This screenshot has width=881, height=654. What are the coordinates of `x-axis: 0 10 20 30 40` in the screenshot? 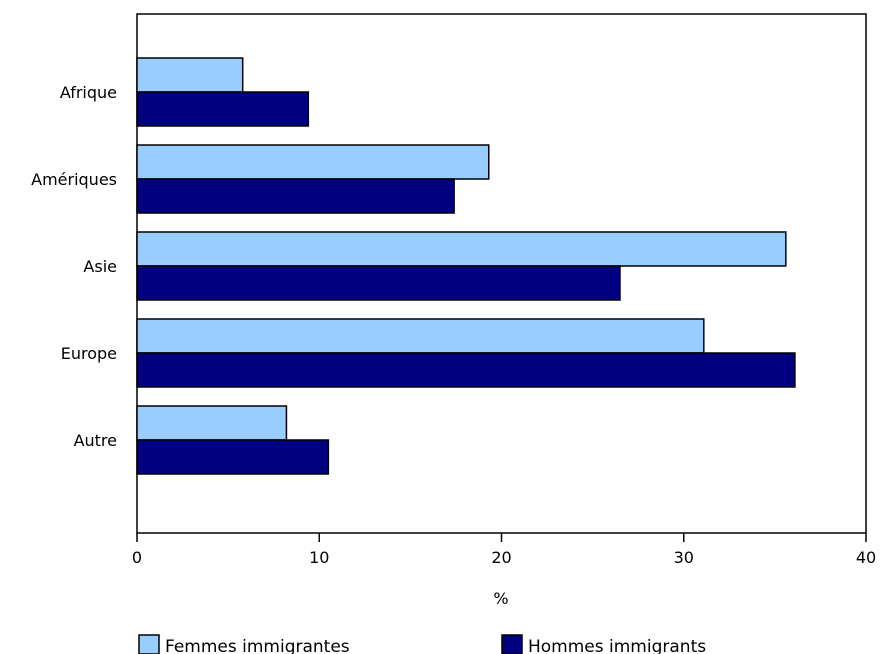 It's located at (504, 550).